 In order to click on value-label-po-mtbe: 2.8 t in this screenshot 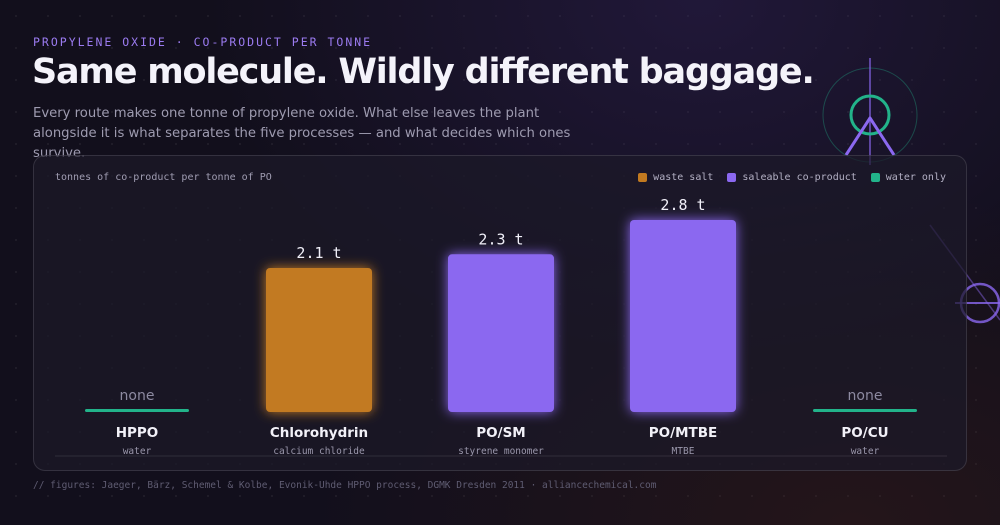, I will do `click(682, 205)`.